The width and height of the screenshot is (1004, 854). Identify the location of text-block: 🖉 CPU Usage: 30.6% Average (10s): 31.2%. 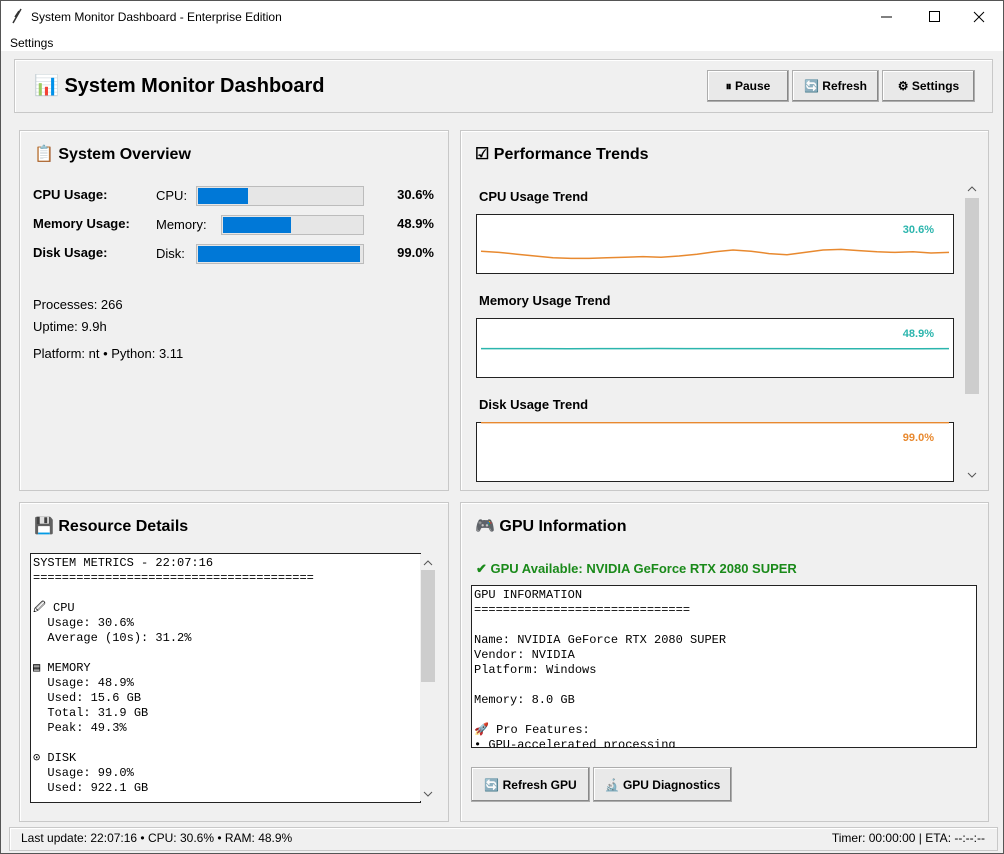
(173, 623).